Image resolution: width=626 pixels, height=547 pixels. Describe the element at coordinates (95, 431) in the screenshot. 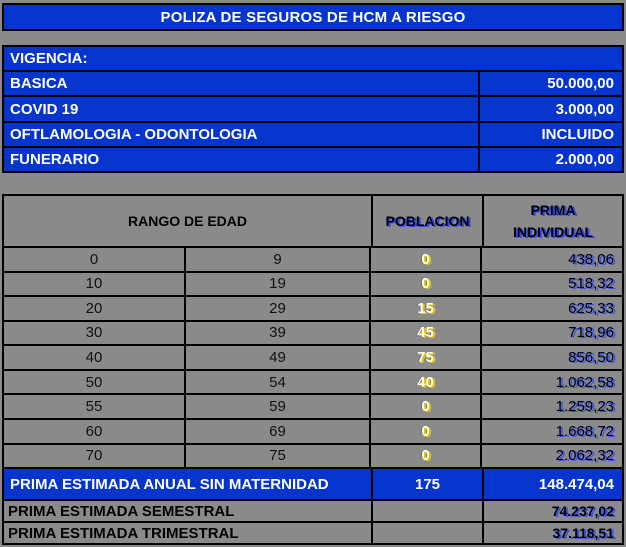

I see `age-from-cell: 60` at that location.